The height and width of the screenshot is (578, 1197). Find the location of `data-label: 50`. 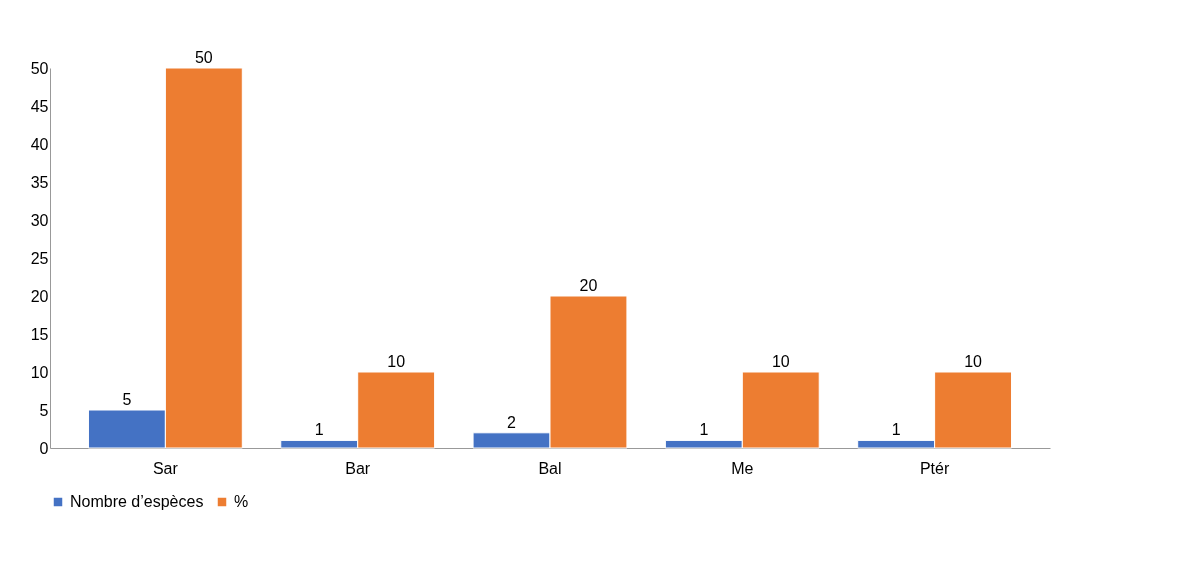

data-label: 50 is located at coordinates (203, 57).